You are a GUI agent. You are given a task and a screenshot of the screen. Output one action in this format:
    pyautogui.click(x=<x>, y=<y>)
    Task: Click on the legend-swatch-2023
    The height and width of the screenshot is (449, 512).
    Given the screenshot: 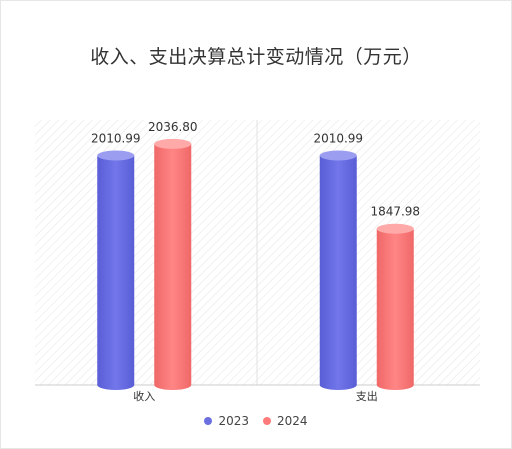 What is the action you would take?
    pyautogui.click(x=208, y=421)
    